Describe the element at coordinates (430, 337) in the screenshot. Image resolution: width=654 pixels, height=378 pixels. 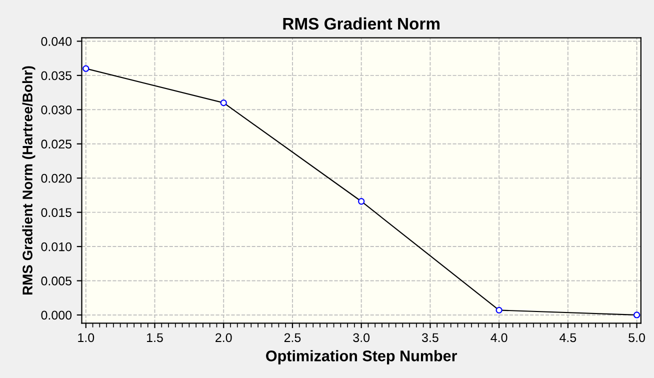
I see `x-tick-label: 3.5` at that location.